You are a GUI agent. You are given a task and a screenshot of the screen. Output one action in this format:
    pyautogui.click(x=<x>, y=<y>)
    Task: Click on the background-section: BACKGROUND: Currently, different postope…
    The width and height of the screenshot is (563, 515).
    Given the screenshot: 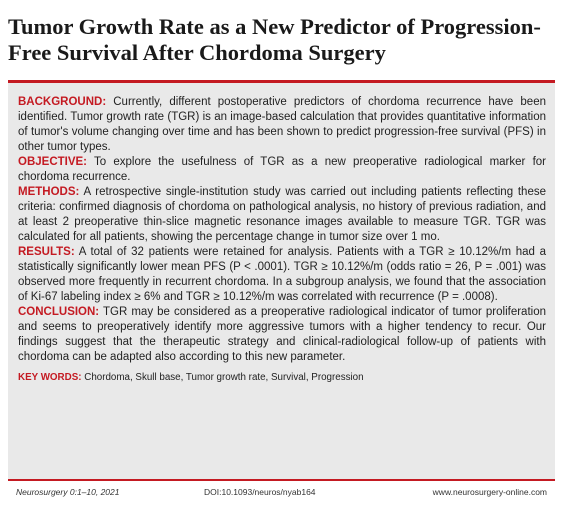 What is the action you would take?
    pyautogui.click(x=282, y=125)
    